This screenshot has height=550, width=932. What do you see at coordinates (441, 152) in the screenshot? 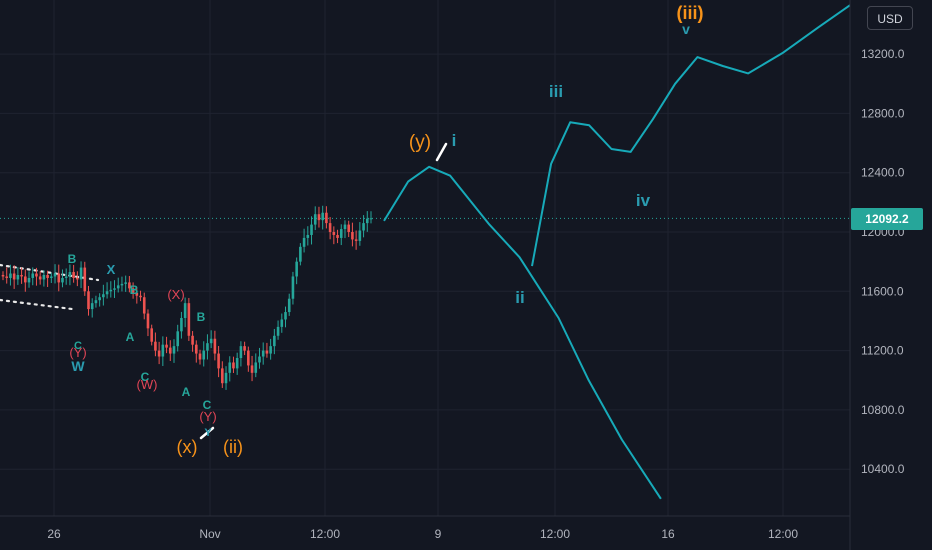
I see `wave-end-marker` at bounding box center [441, 152].